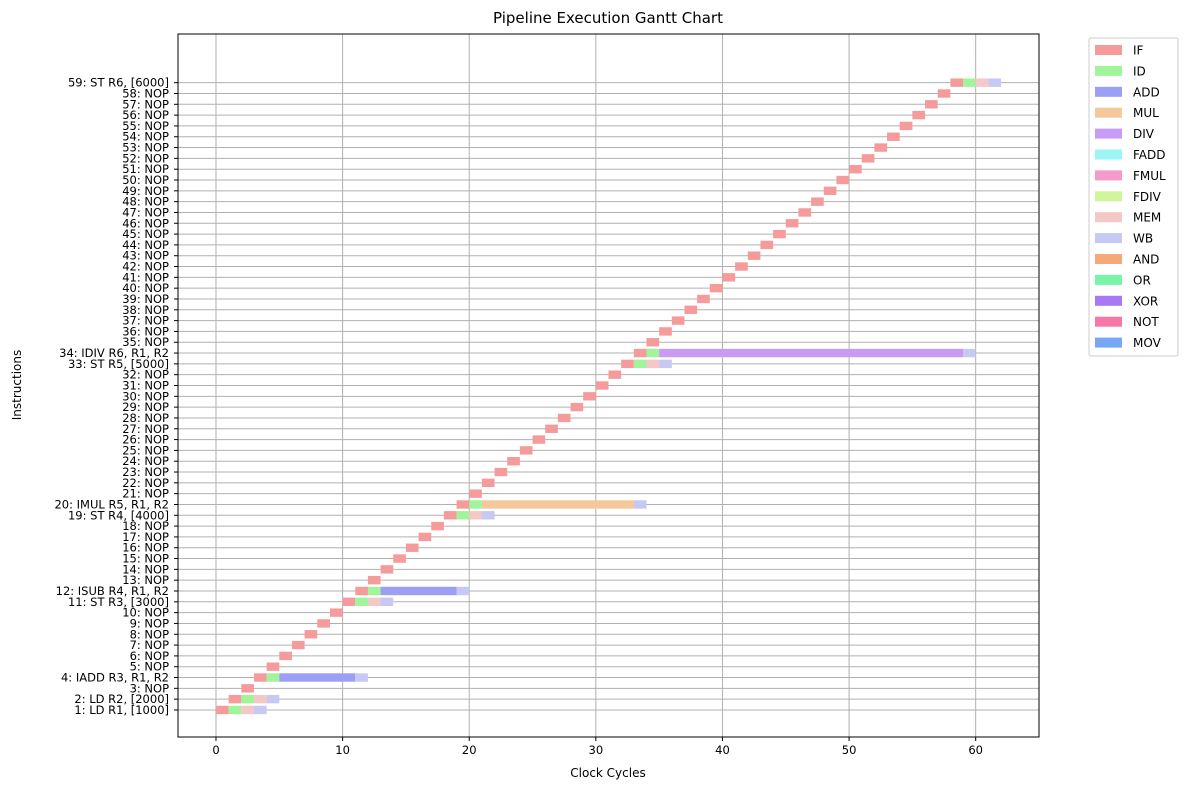 The height and width of the screenshot is (790, 1186). What do you see at coordinates (1146, 322) in the screenshot?
I see `legend-label-not: NOT` at bounding box center [1146, 322].